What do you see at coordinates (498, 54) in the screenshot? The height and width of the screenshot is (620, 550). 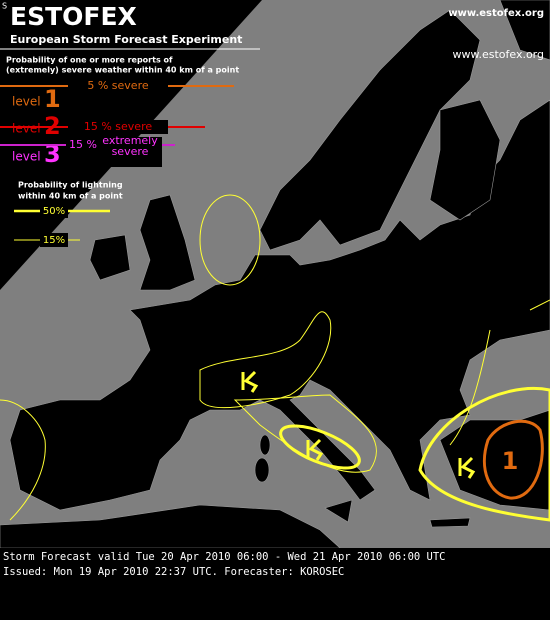 I see `site-url-large: www.estofex.org` at bounding box center [498, 54].